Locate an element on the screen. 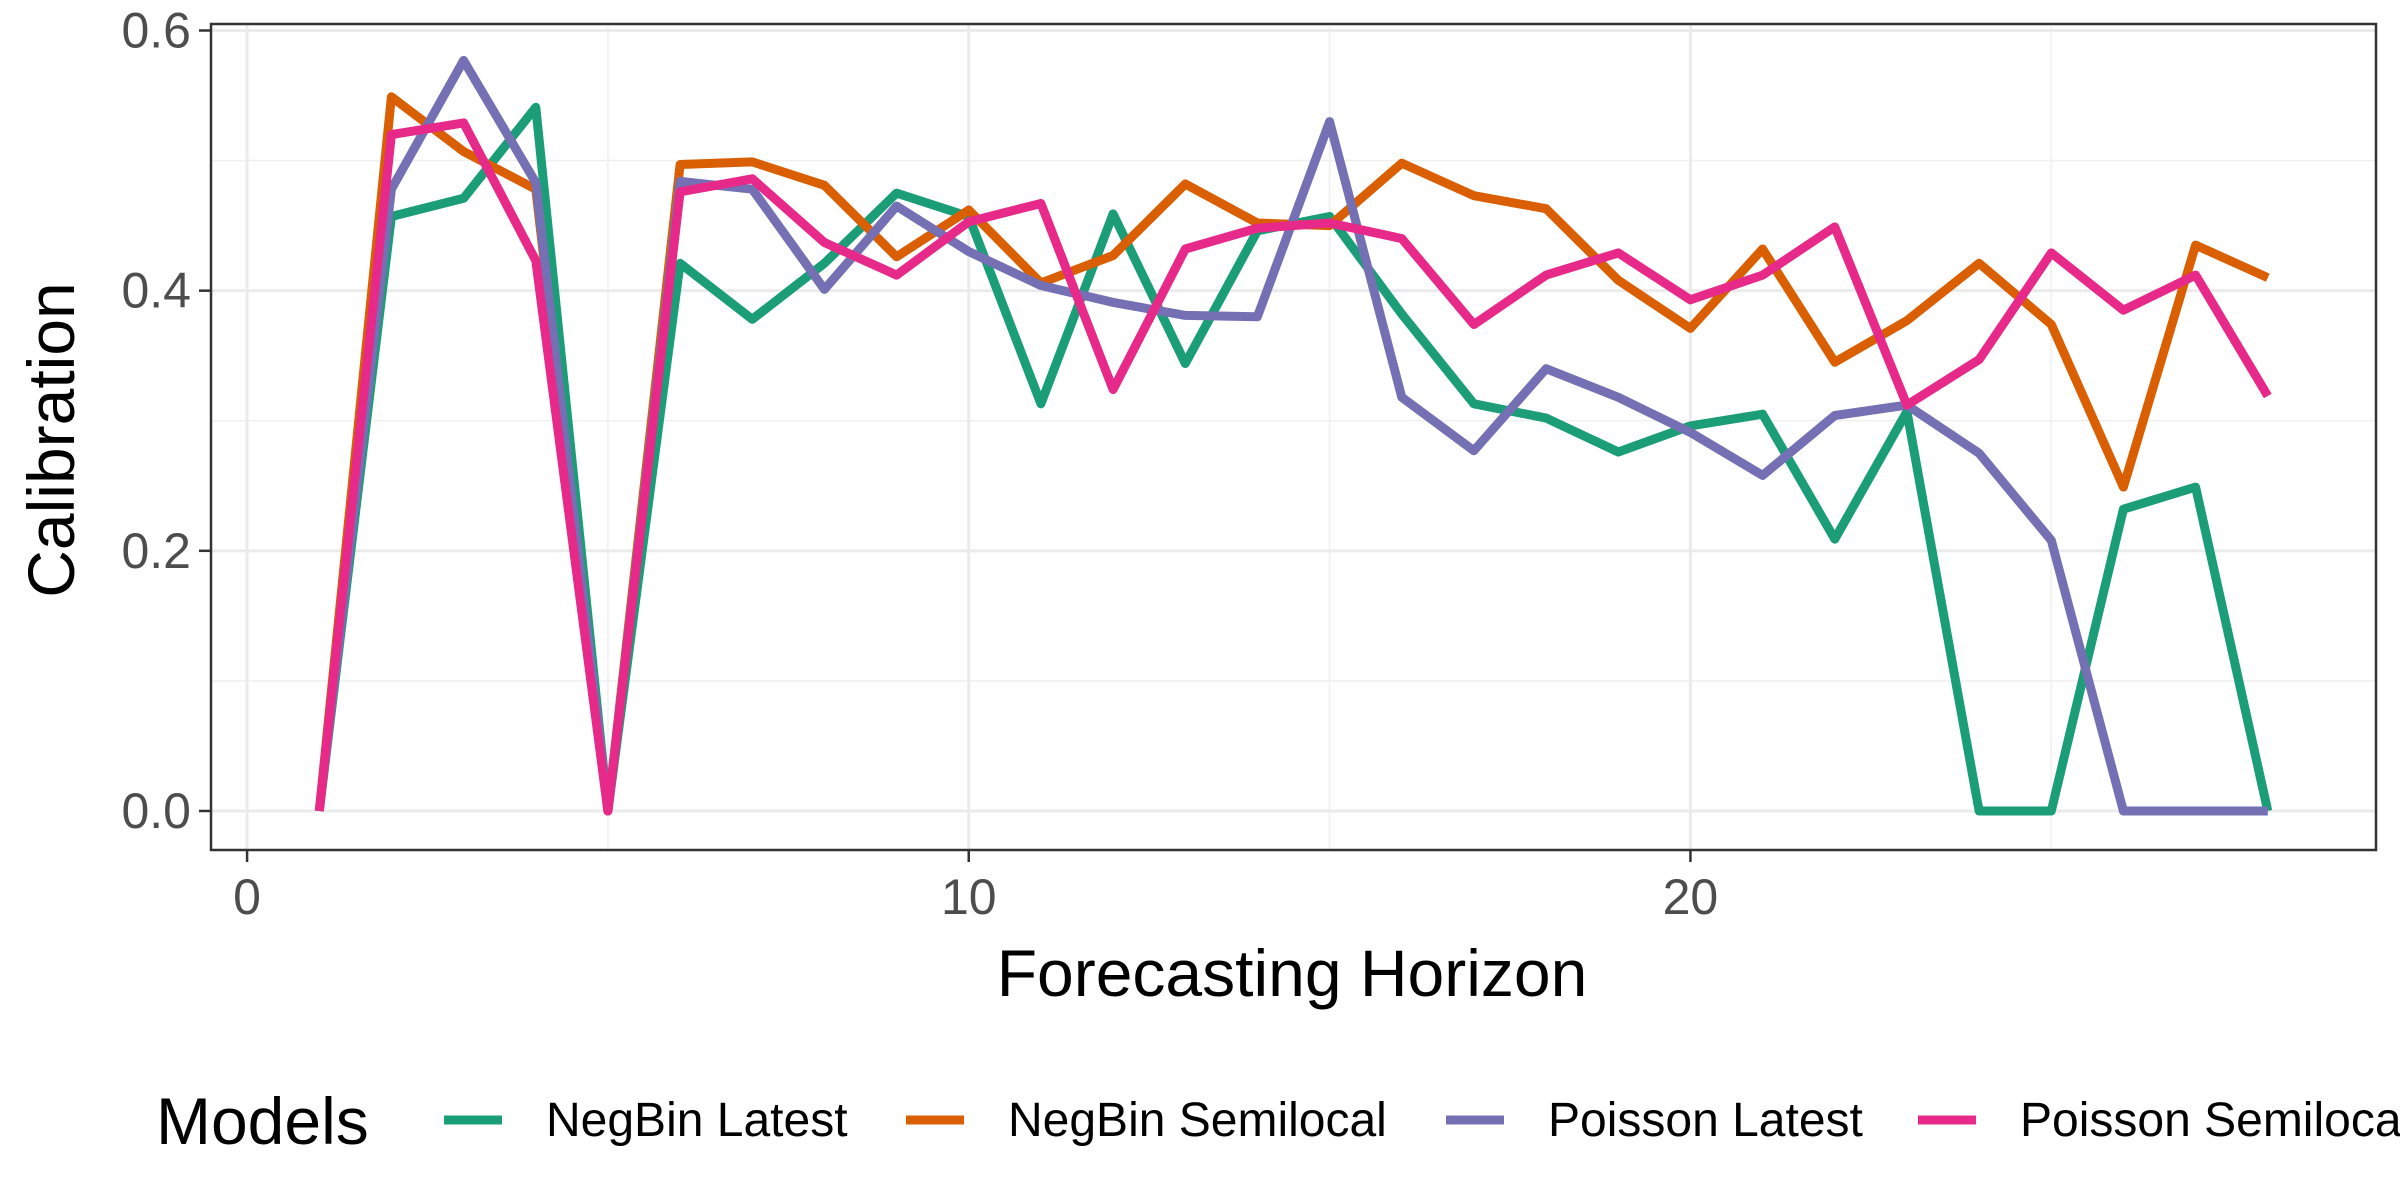 The height and width of the screenshot is (1200, 2400). y-tick-label: 0.6 is located at coordinates (156, 31).